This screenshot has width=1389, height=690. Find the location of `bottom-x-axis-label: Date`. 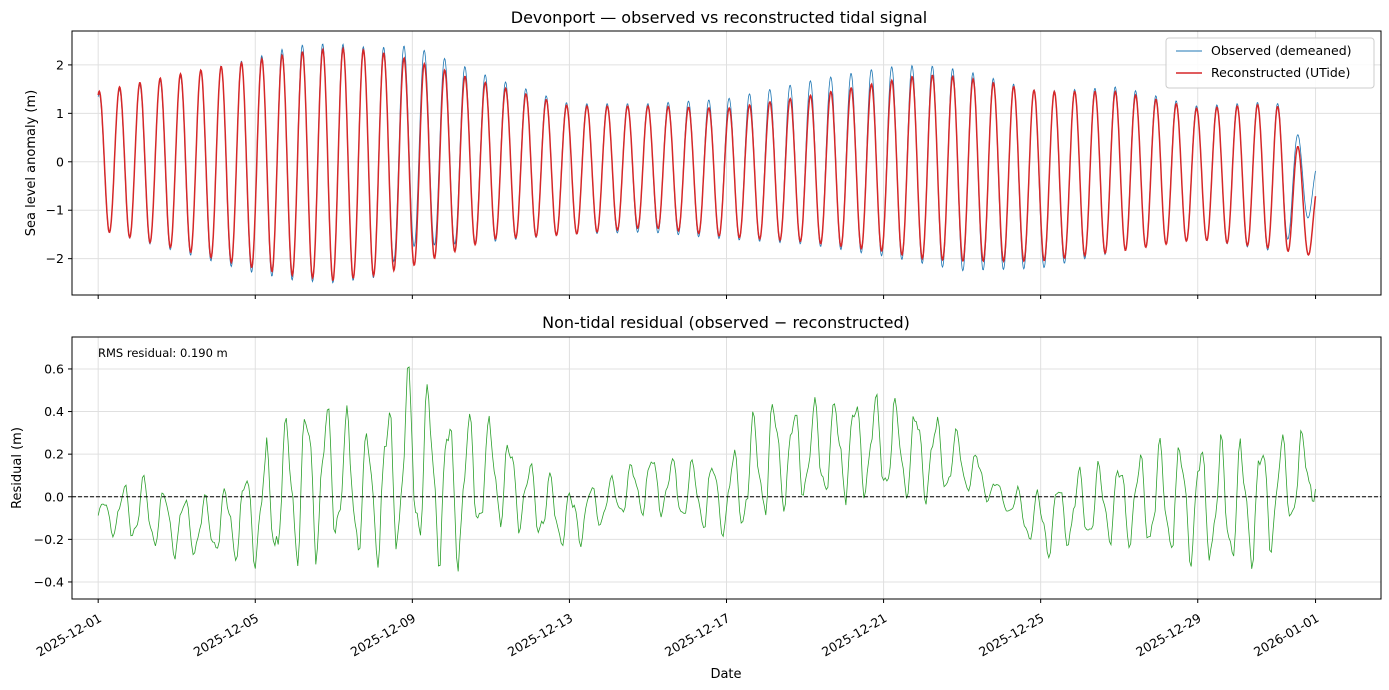

bottom-x-axis-label: Date is located at coordinates (725, 674).